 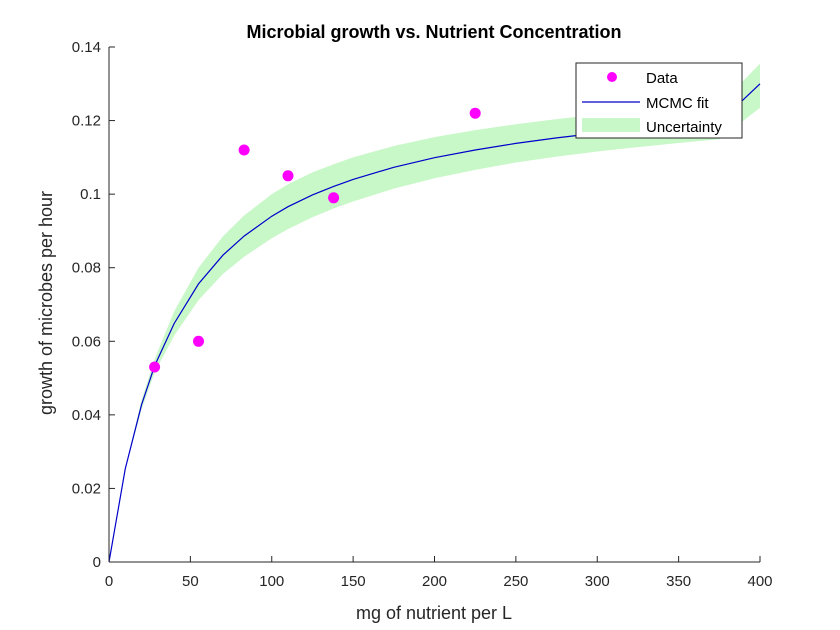 I want to click on y-tick-label: 0.02, so click(x=86, y=488).